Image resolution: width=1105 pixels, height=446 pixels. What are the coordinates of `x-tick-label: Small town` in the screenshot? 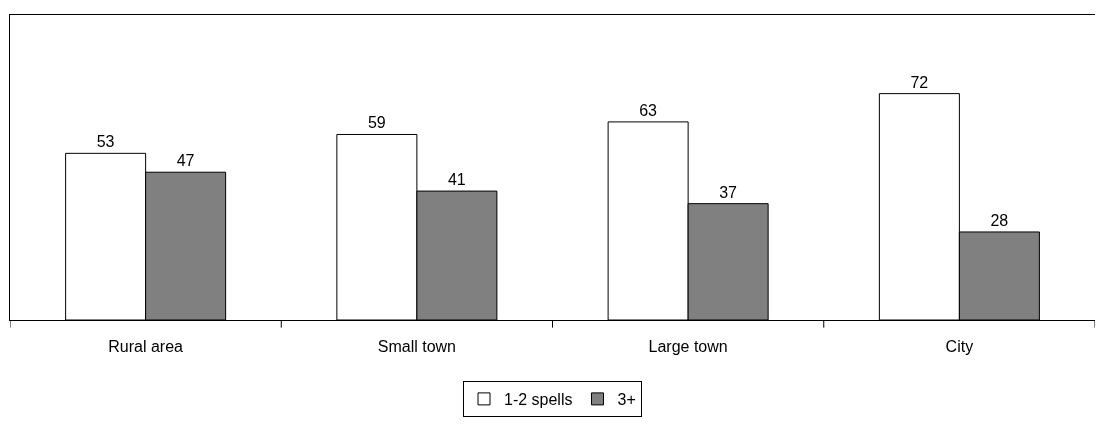 It's located at (417, 347).